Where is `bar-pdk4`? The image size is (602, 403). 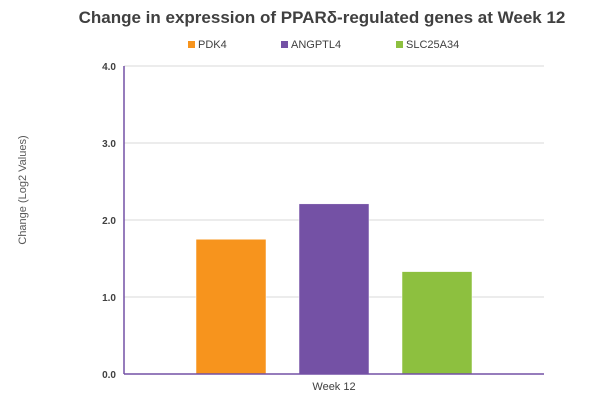
bar-pdk4 is located at coordinates (231, 307).